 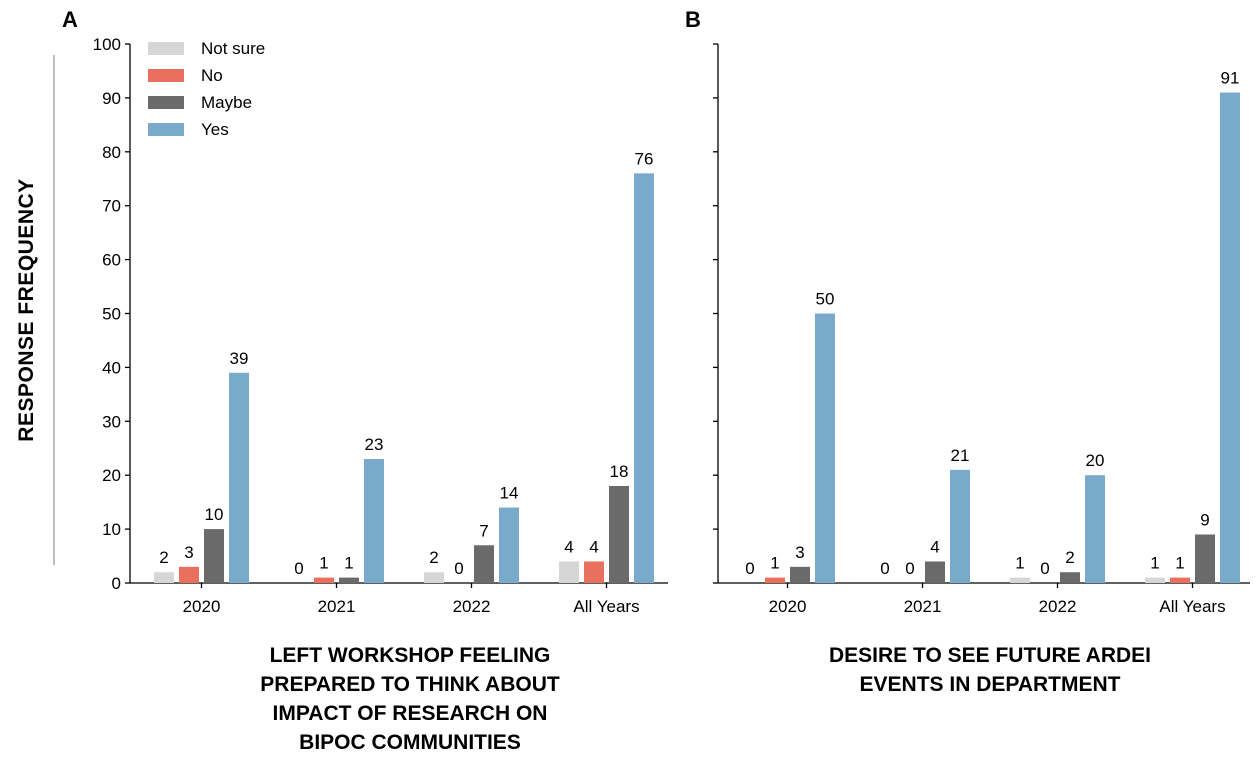 What do you see at coordinates (1095, 460) in the screenshot?
I see `data-label: 20` at bounding box center [1095, 460].